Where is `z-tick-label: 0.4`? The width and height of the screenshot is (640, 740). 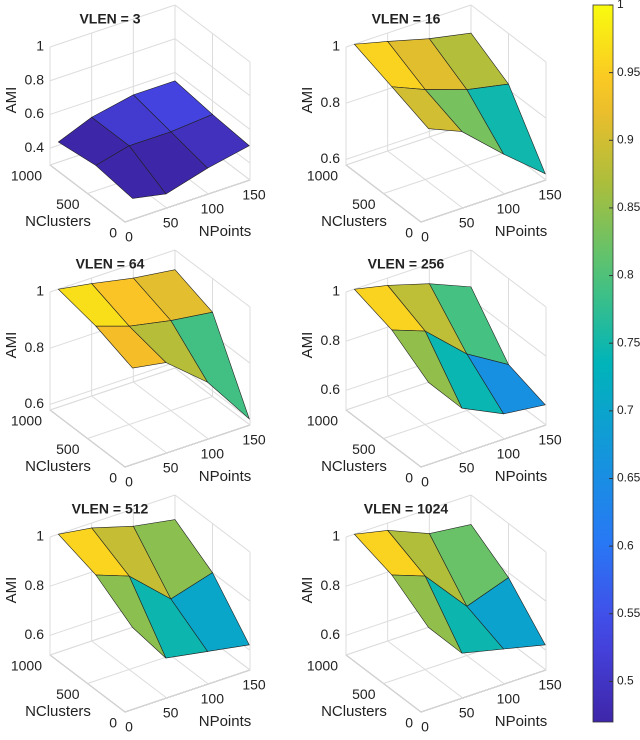 z-tick-label: 0.4 is located at coordinates (35, 147).